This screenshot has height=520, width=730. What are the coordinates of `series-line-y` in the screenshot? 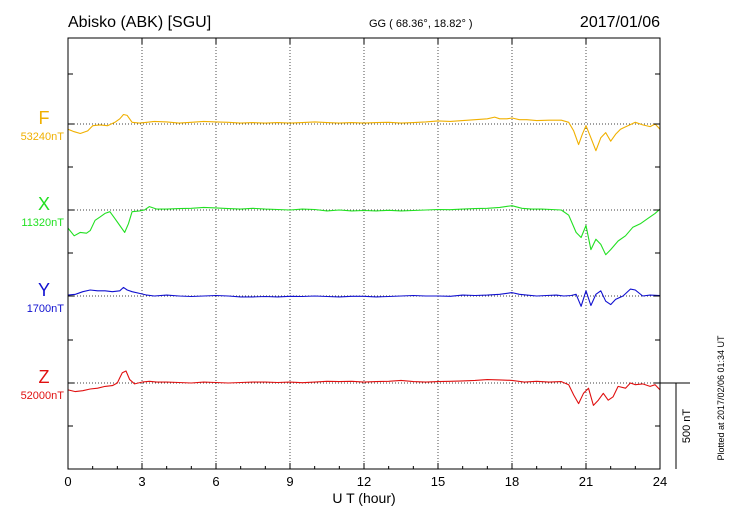 It's located at (364, 296).